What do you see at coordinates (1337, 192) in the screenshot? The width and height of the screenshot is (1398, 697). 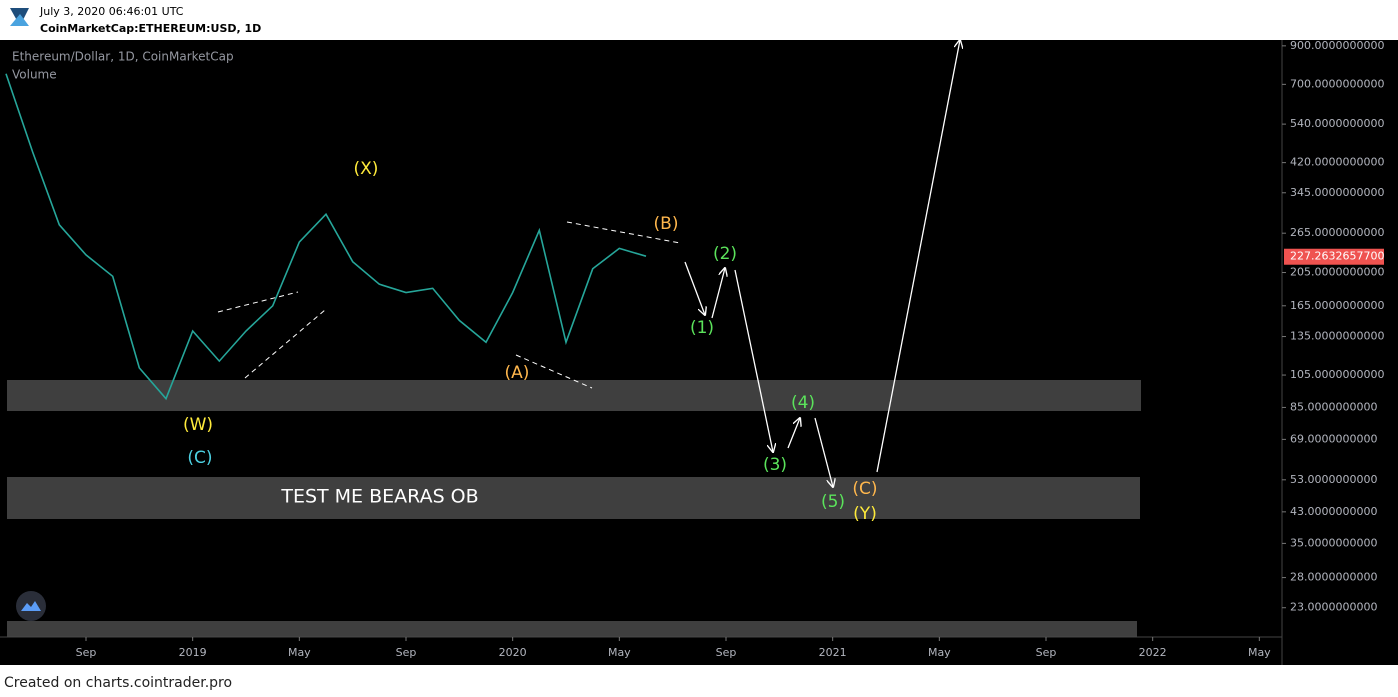 I see `y-tick-label: 345.0000000000` at bounding box center [1337, 192].